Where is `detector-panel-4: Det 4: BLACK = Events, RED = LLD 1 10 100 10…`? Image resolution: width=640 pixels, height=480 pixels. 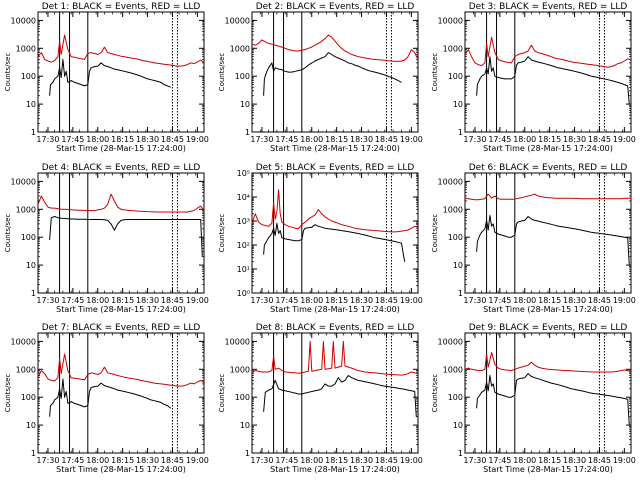 detector-panel-4: Det 4: BLACK = Events, RED = LLD 1 10 100 10… is located at coordinates (106, 238).